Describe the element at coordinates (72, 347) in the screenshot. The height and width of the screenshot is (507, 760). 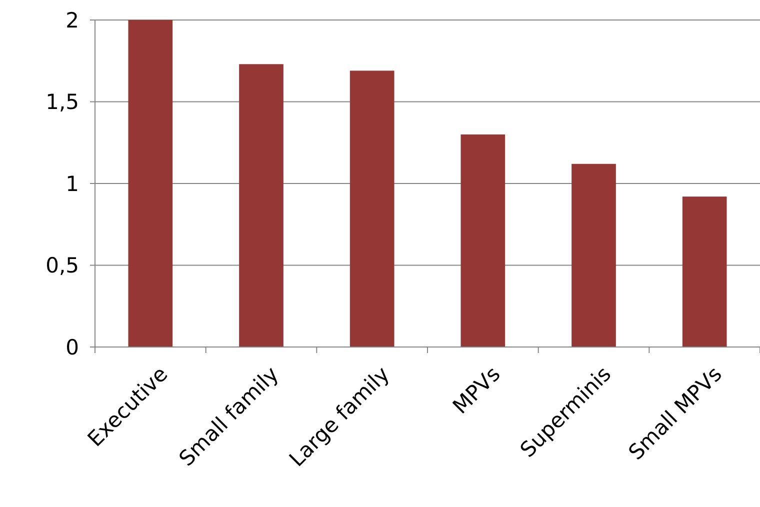
I see `y-tick-label: 0` at that location.